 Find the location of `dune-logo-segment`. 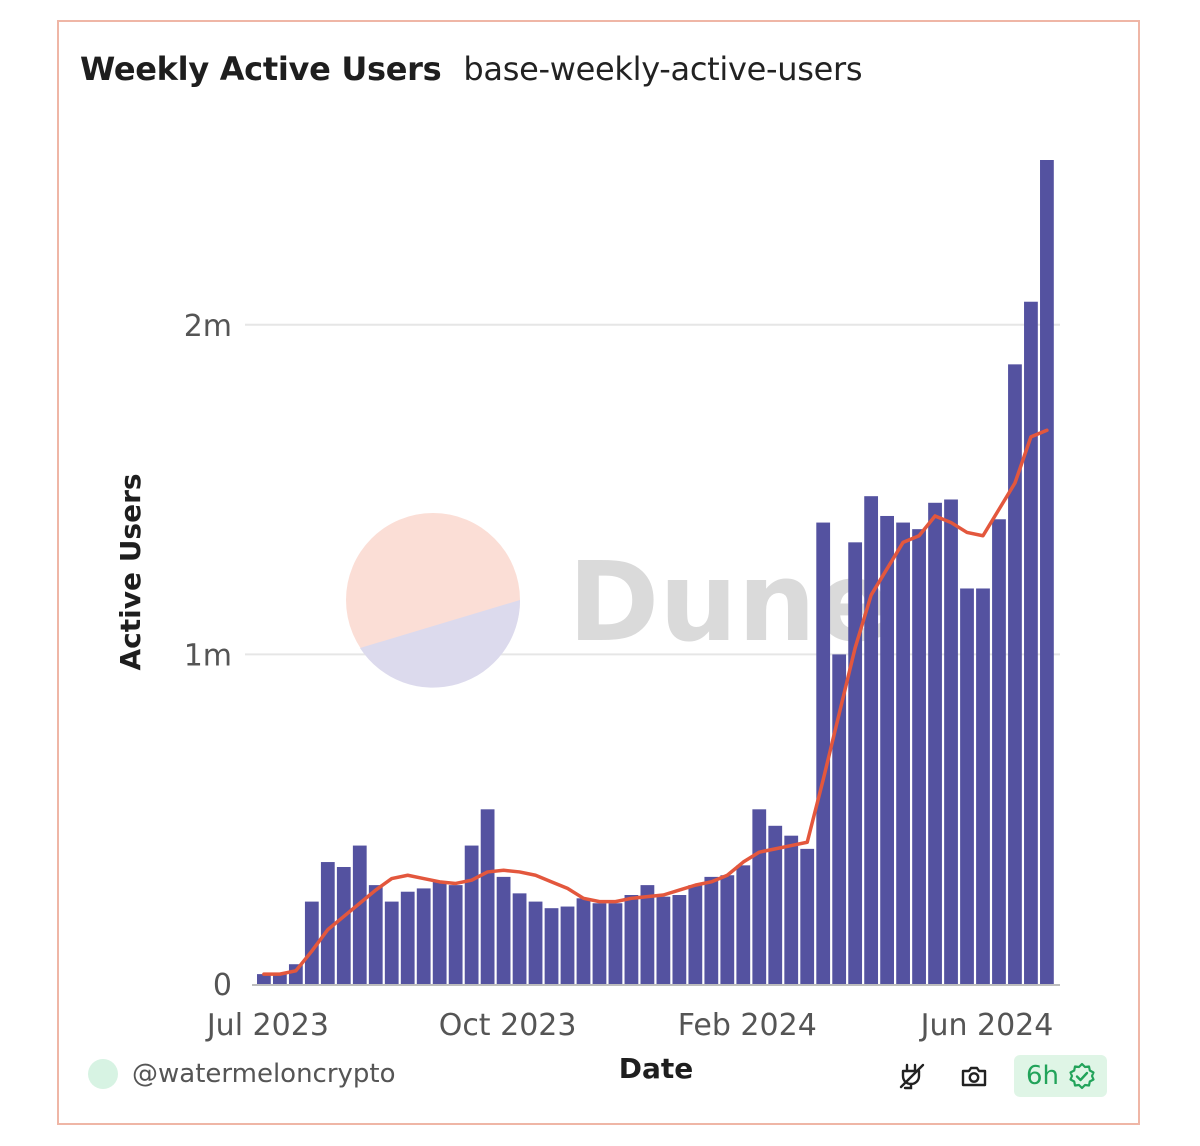

dune-logo-segment is located at coordinates (440, 644).